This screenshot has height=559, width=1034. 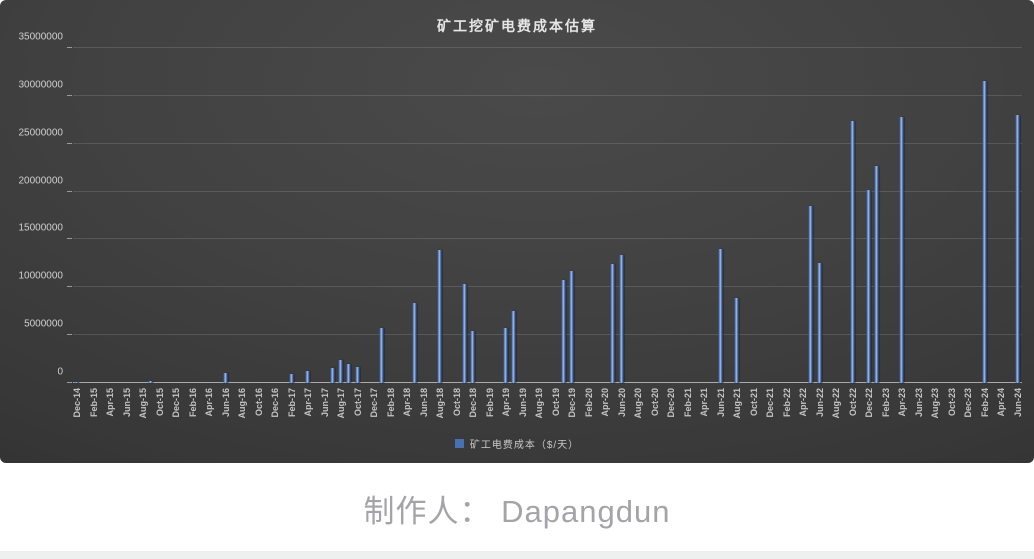 I want to click on x-tick-label: Dec-20, so click(x=671, y=403).